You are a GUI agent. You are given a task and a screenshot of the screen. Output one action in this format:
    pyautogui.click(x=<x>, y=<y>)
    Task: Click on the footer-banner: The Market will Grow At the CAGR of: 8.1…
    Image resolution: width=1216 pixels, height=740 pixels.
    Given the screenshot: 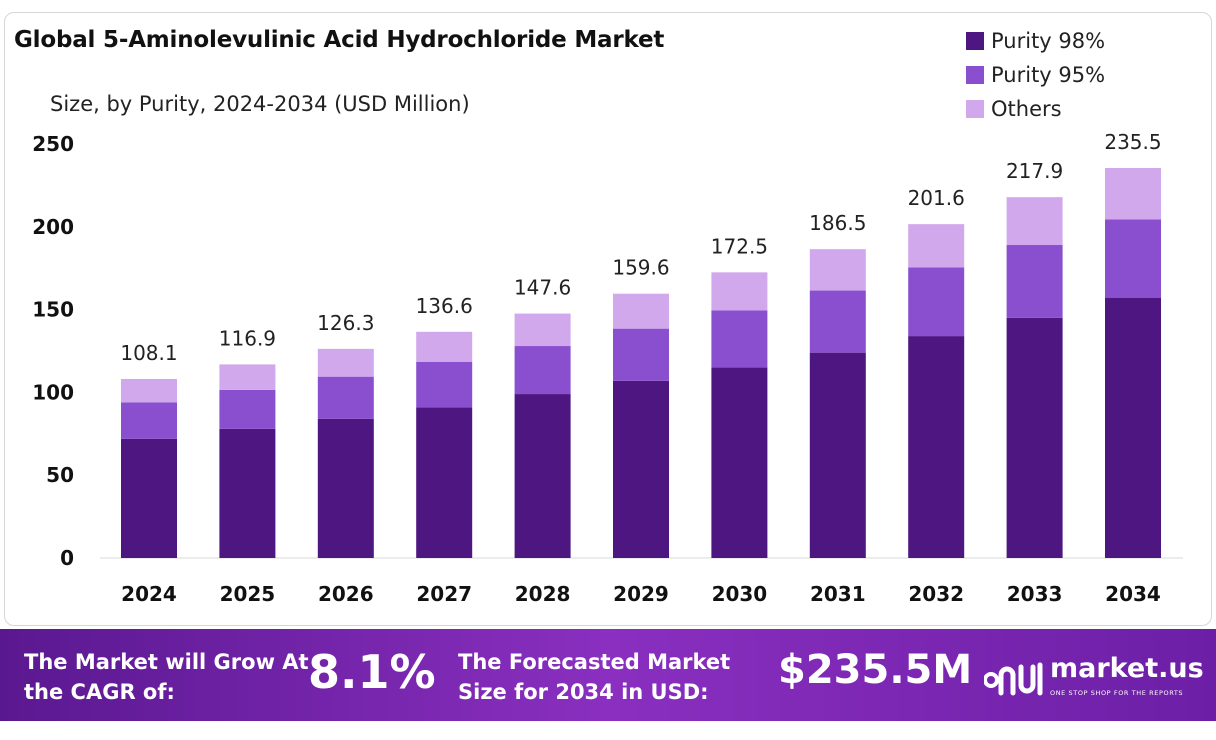 What is the action you would take?
    pyautogui.click(x=608, y=675)
    